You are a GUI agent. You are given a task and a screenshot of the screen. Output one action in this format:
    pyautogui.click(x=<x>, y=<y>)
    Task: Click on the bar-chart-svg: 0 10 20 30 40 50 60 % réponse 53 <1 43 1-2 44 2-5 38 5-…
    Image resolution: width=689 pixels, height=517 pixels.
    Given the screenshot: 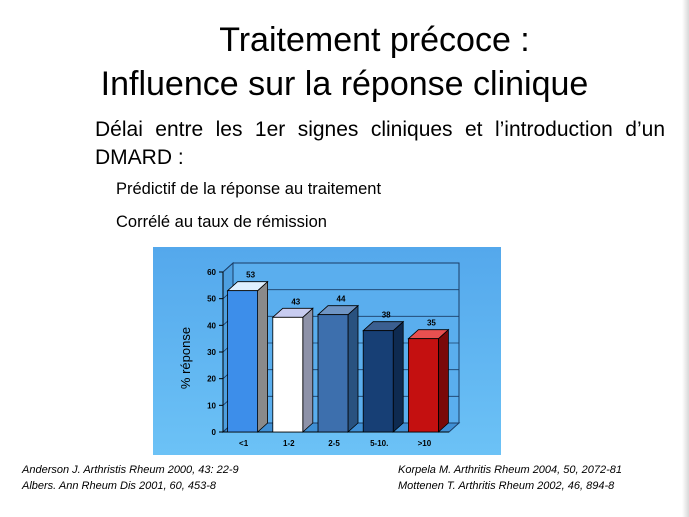 What is the action you would take?
    pyautogui.click(x=319, y=354)
    